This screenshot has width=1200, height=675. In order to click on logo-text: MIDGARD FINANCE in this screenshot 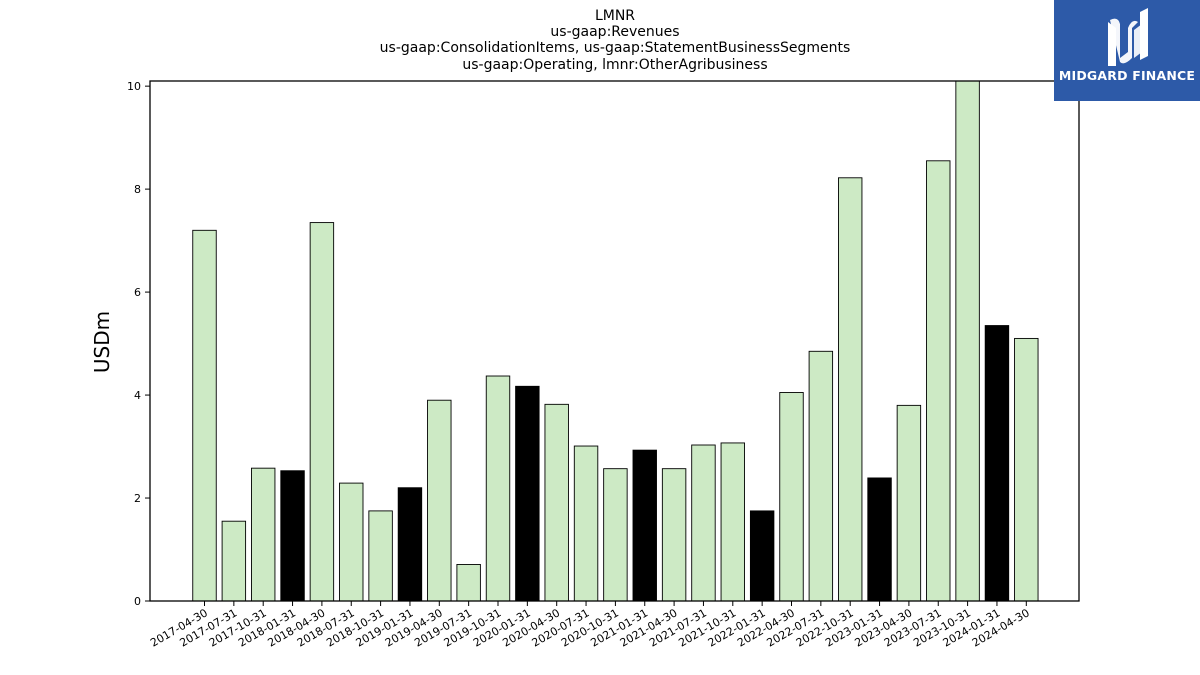, I will do `click(1127, 75)`.